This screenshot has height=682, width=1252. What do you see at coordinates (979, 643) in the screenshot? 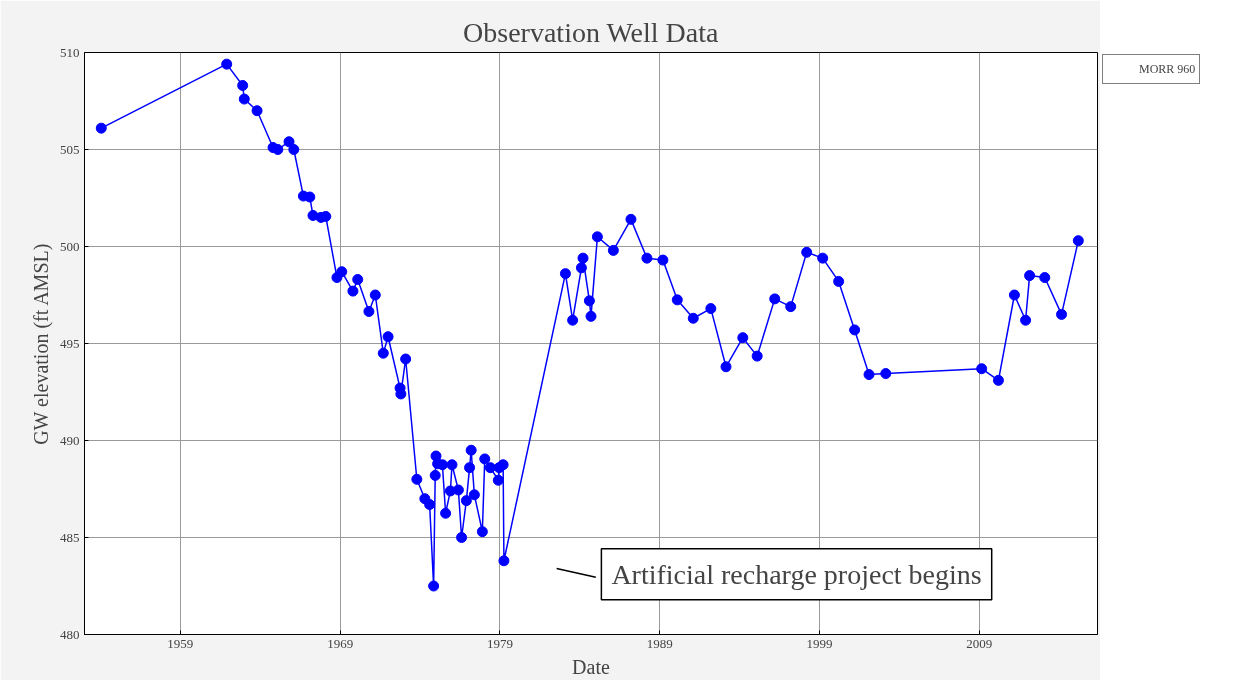
I see `x-tick-label: 2009` at bounding box center [979, 643].